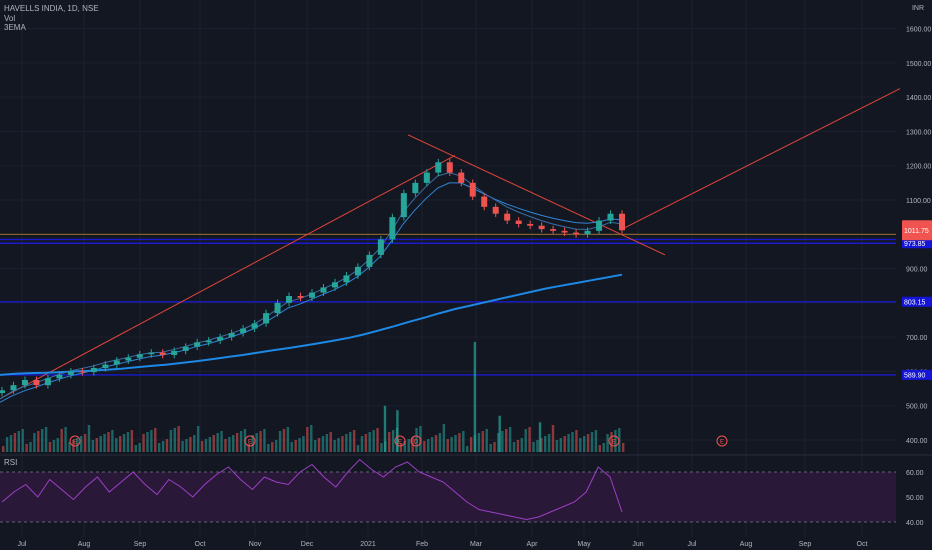  What do you see at coordinates (51, 18) in the screenshot?
I see `chart-legend: HAVELLS INDIA, 1D, NSE Vol 3EMA` at bounding box center [51, 18].